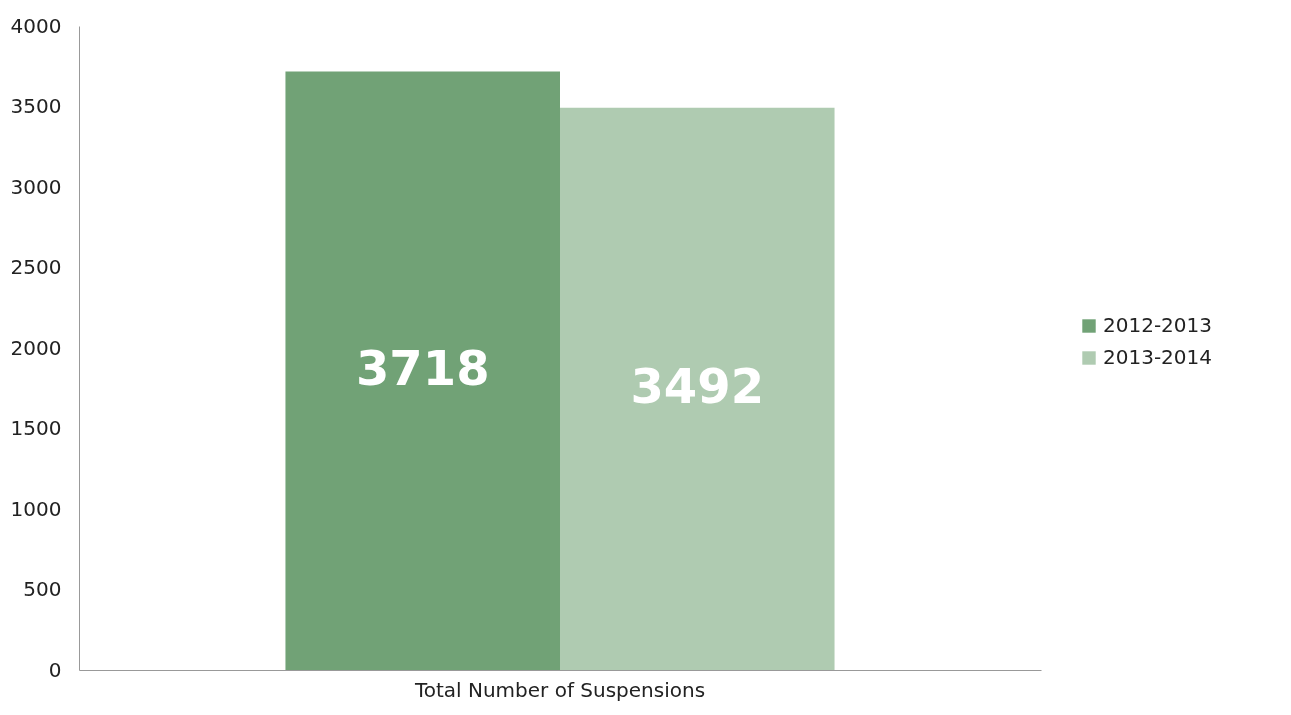  What do you see at coordinates (36, 267) in the screenshot?
I see `y-tick-label: 2500` at bounding box center [36, 267].